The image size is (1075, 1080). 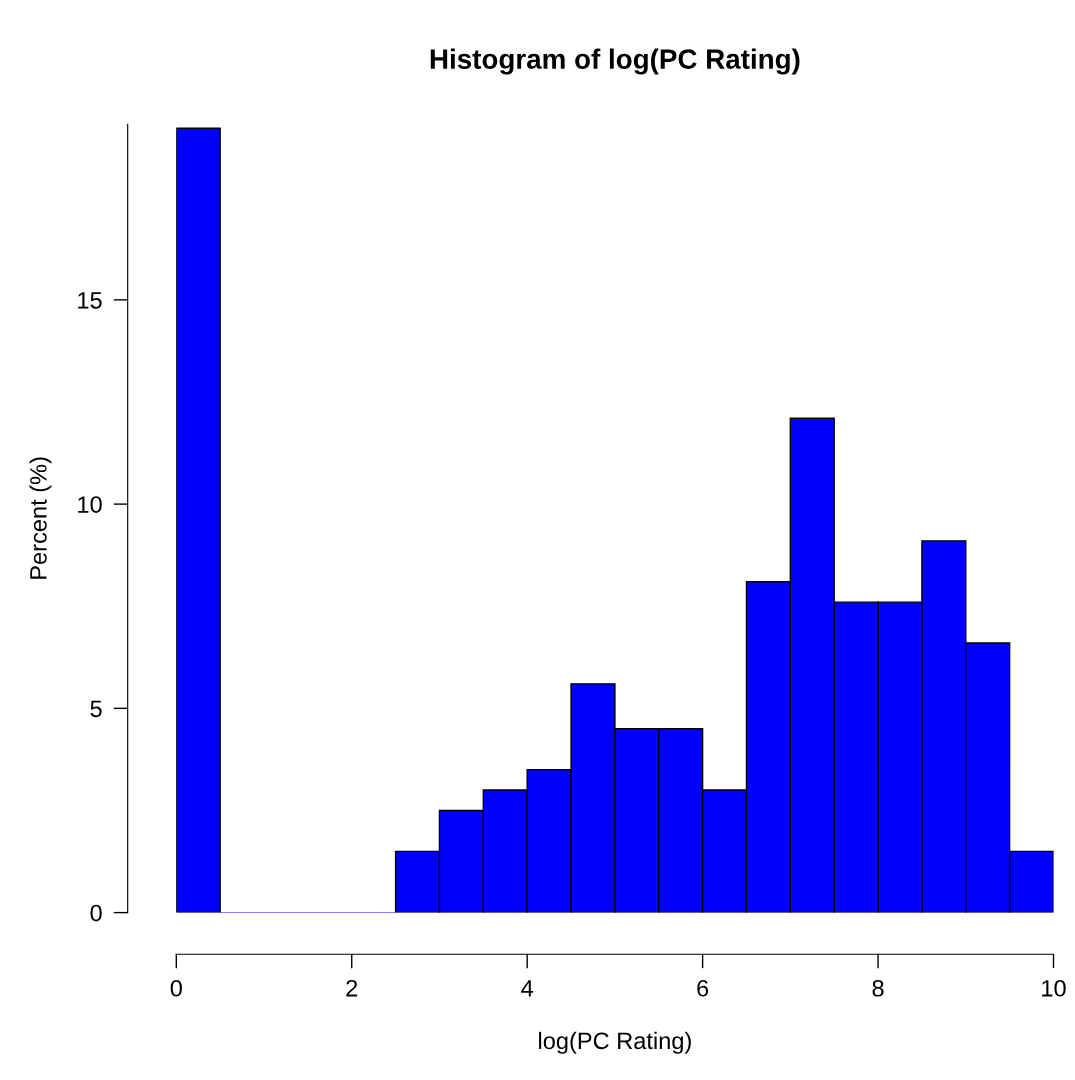 What do you see at coordinates (40, 518) in the screenshot?
I see `y-axis-title: Percent (%)` at bounding box center [40, 518].